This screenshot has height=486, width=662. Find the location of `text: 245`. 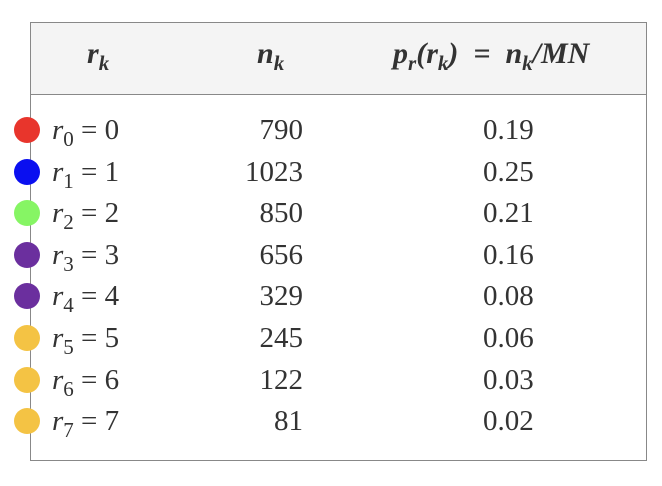

text: 245 is located at coordinates (281, 338).